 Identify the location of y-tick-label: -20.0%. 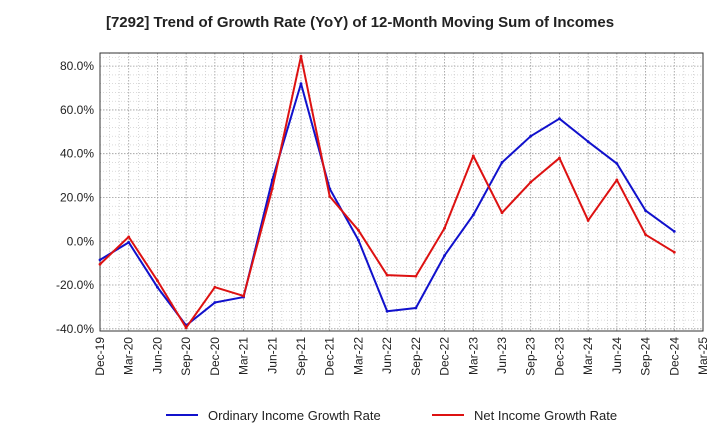
(75, 285).